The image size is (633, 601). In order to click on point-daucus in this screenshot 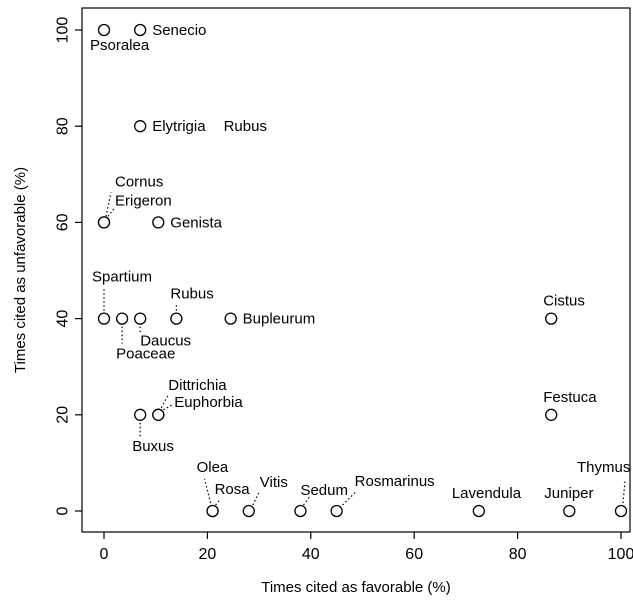, I will do `click(140, 318)`.